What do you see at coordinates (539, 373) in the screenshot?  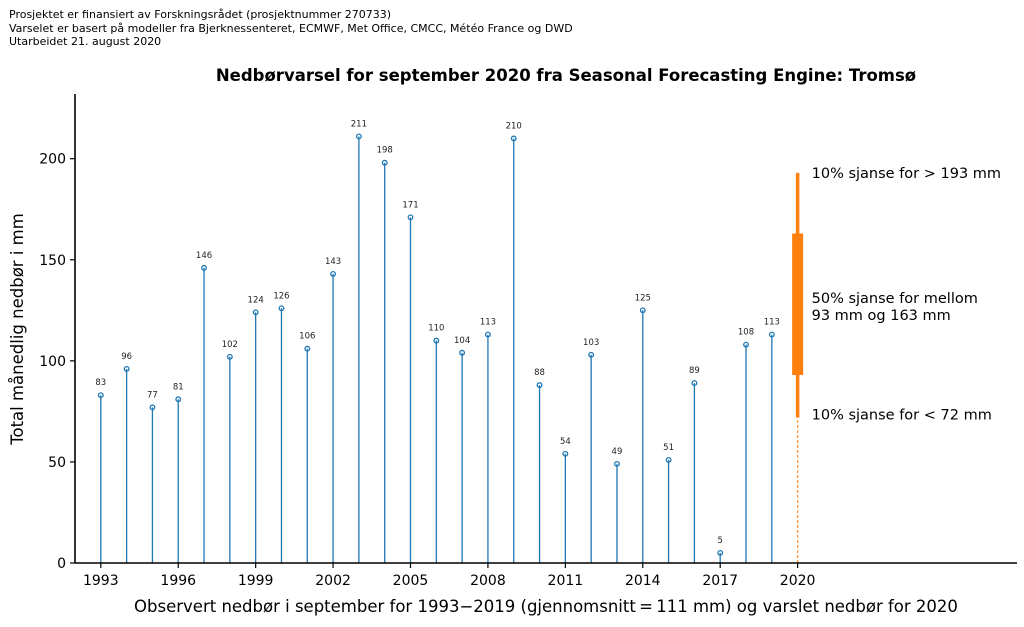 I see `data-label: 88` at bounding box center [539, 373].